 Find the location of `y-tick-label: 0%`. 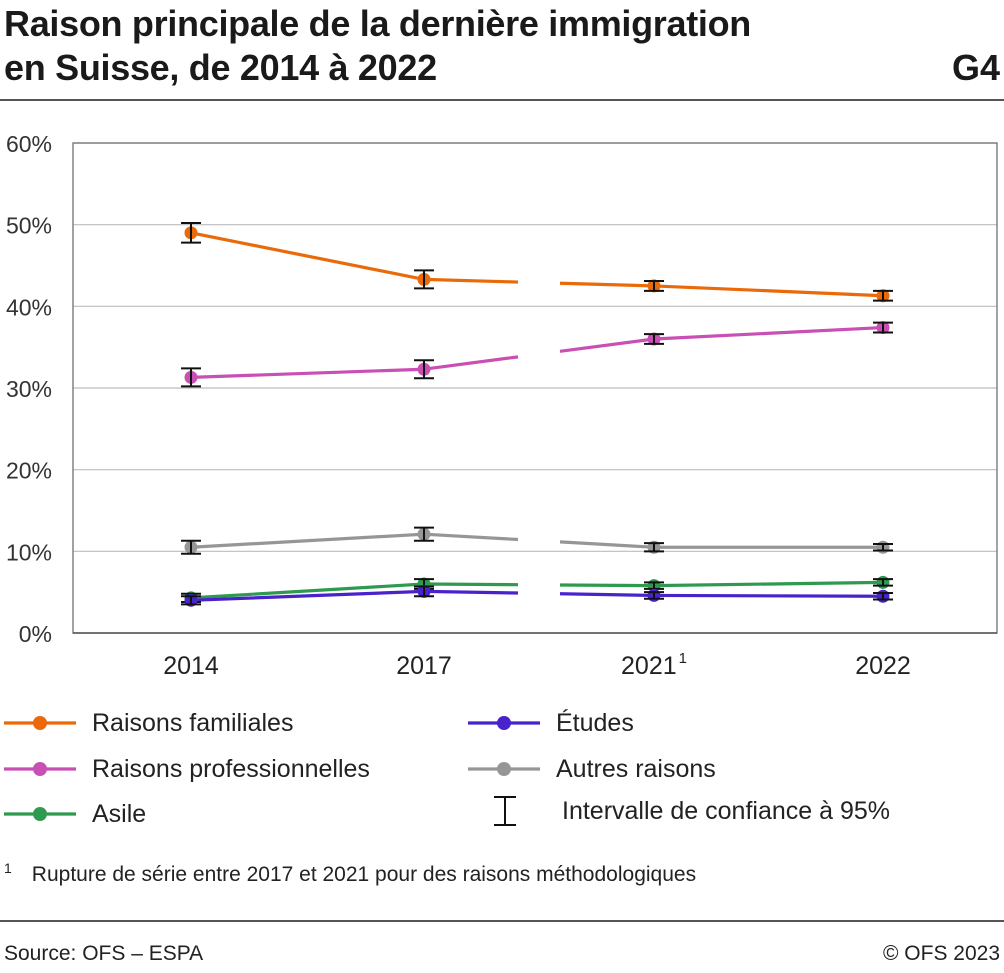

y-tick-label: 0% is located at coordinates (35, 634).